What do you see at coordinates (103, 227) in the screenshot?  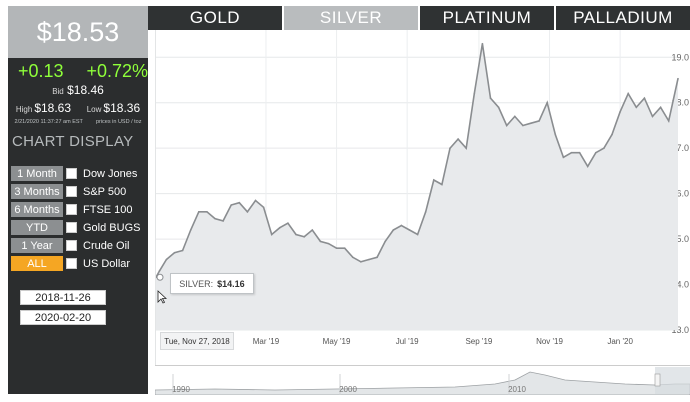 I see `overlay-gold-bugs: Gold BUGS` at bounding box center [103, 227].